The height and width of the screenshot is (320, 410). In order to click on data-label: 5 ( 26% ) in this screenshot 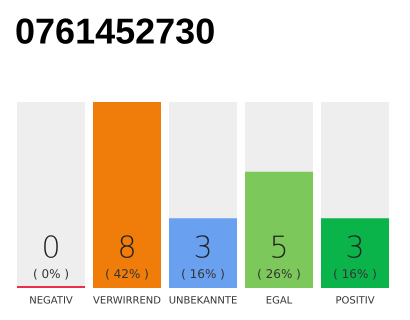, I will do `click(279, 255)`.